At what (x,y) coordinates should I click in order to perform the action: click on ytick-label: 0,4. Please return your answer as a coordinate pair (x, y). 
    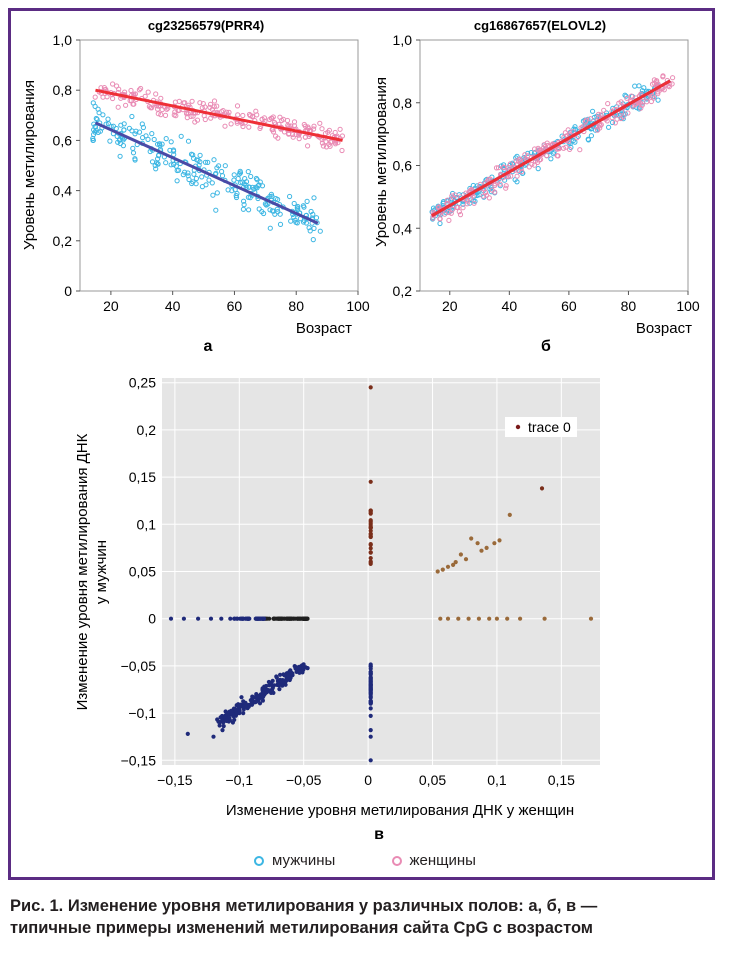
    Looking at the image, I should click on (63, 191).